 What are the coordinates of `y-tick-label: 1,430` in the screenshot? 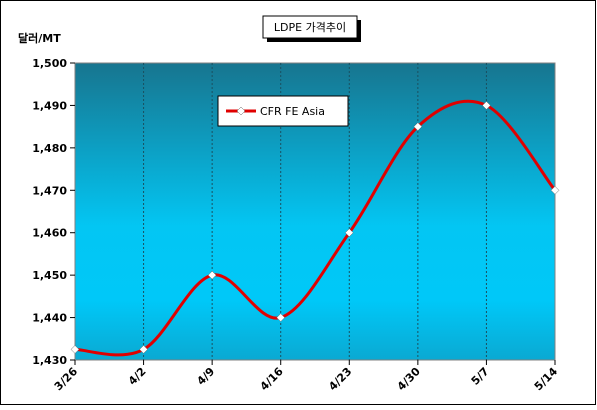 It's located at (49, 360).